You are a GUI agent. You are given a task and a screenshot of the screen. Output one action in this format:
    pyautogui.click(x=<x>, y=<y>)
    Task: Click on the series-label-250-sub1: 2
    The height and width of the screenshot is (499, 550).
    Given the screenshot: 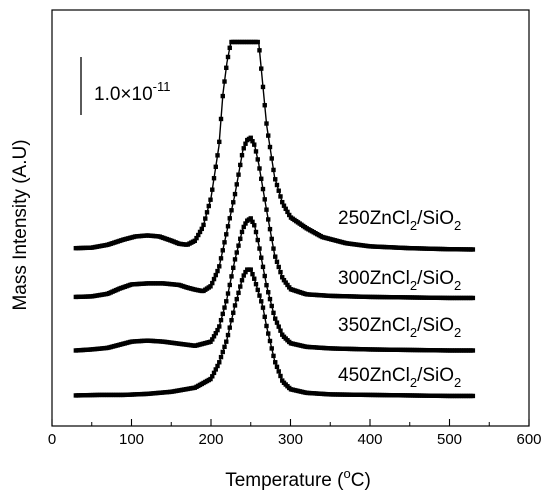 What is the action you would take?
    pyautogui.click(x=413, y=225)
    